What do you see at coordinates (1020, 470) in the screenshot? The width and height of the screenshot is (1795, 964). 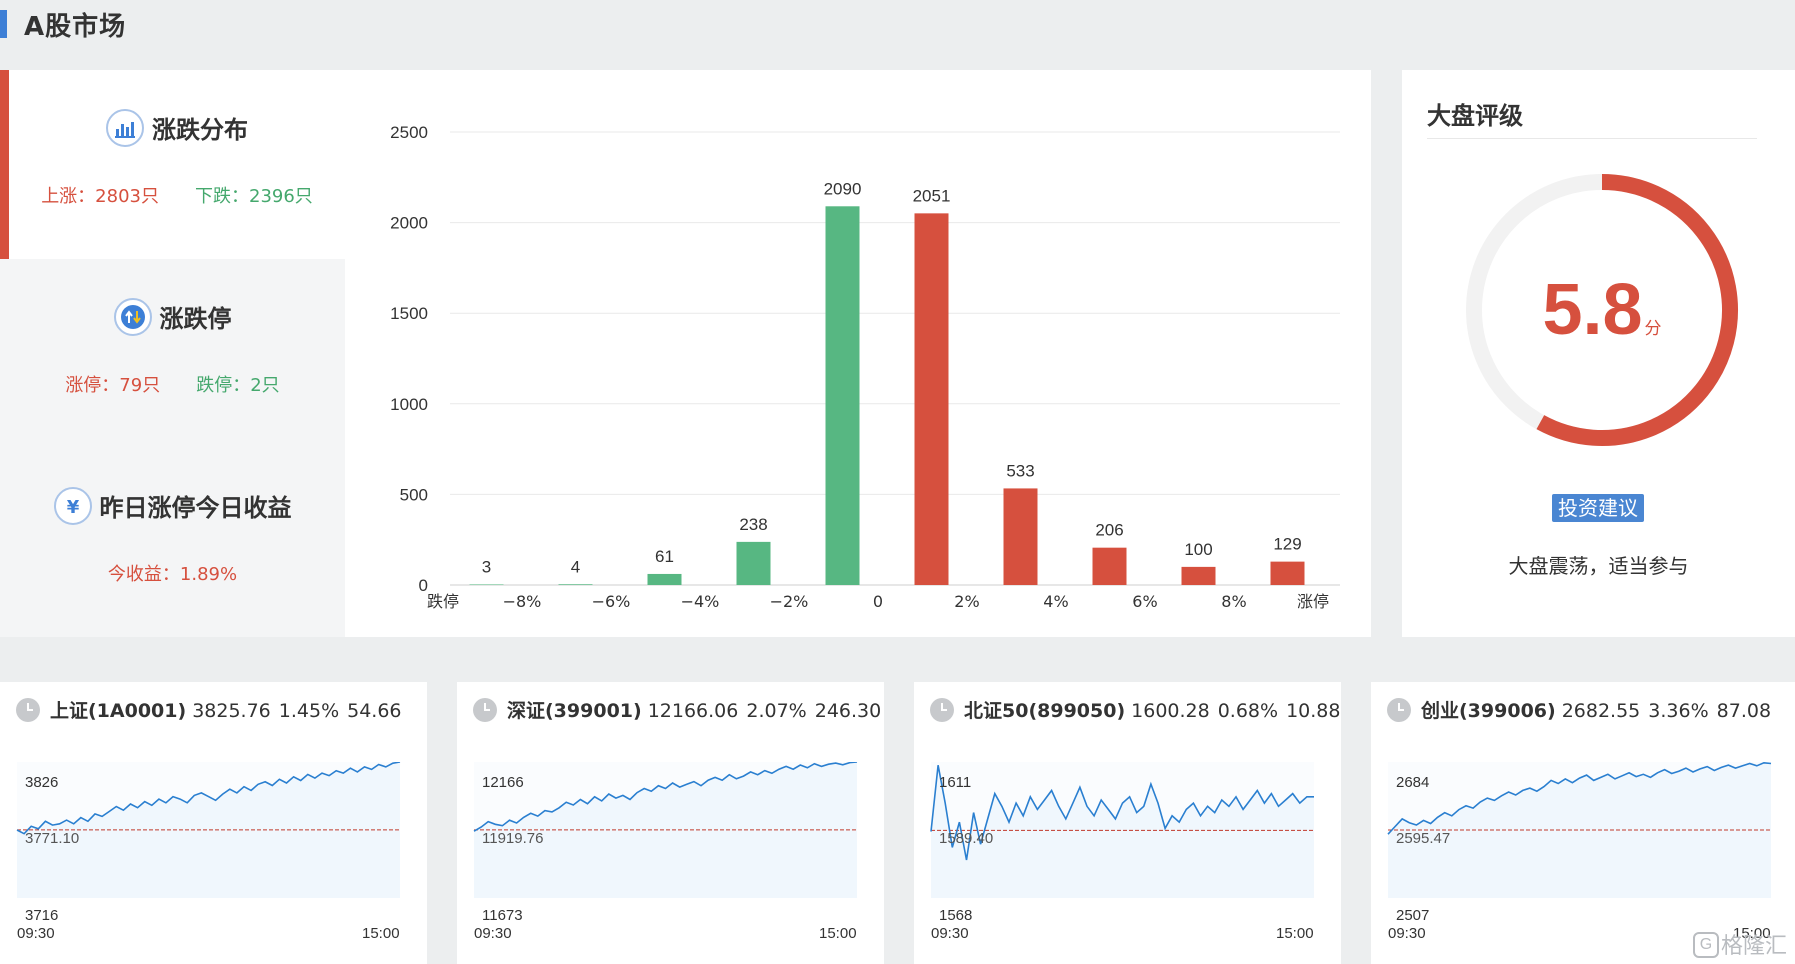 I see `bar-value-label: 533` at bounding box center [1020, 470].